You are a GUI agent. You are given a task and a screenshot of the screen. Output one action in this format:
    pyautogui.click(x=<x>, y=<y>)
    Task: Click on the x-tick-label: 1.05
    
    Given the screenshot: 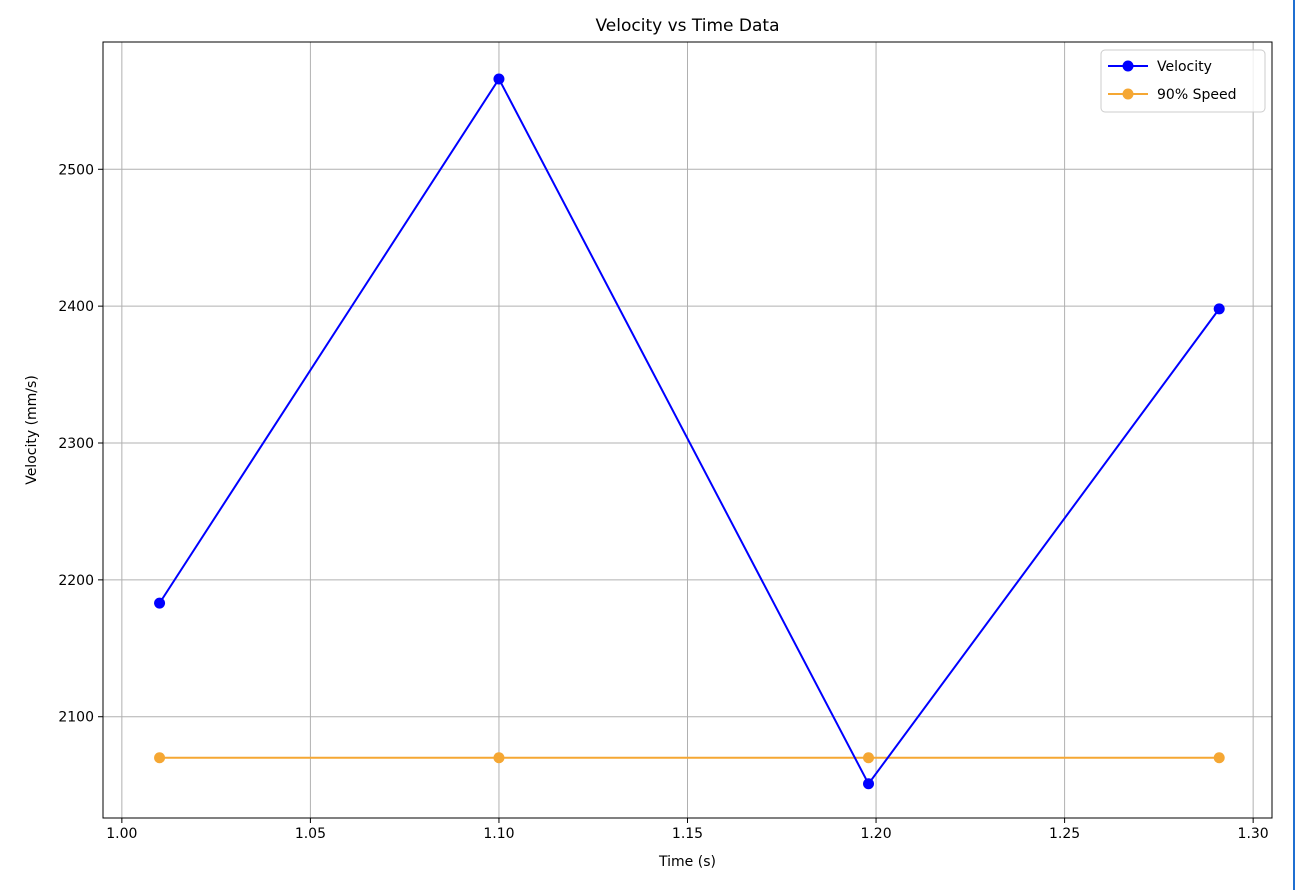 What is the action you would take?
    pyautogui.click(x=310, y=834)
    